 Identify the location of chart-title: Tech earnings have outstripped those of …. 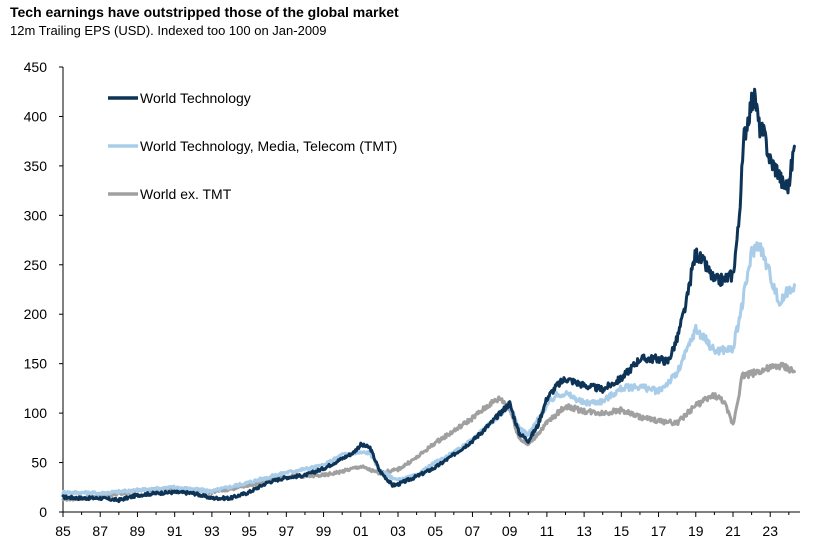
(204, 12).